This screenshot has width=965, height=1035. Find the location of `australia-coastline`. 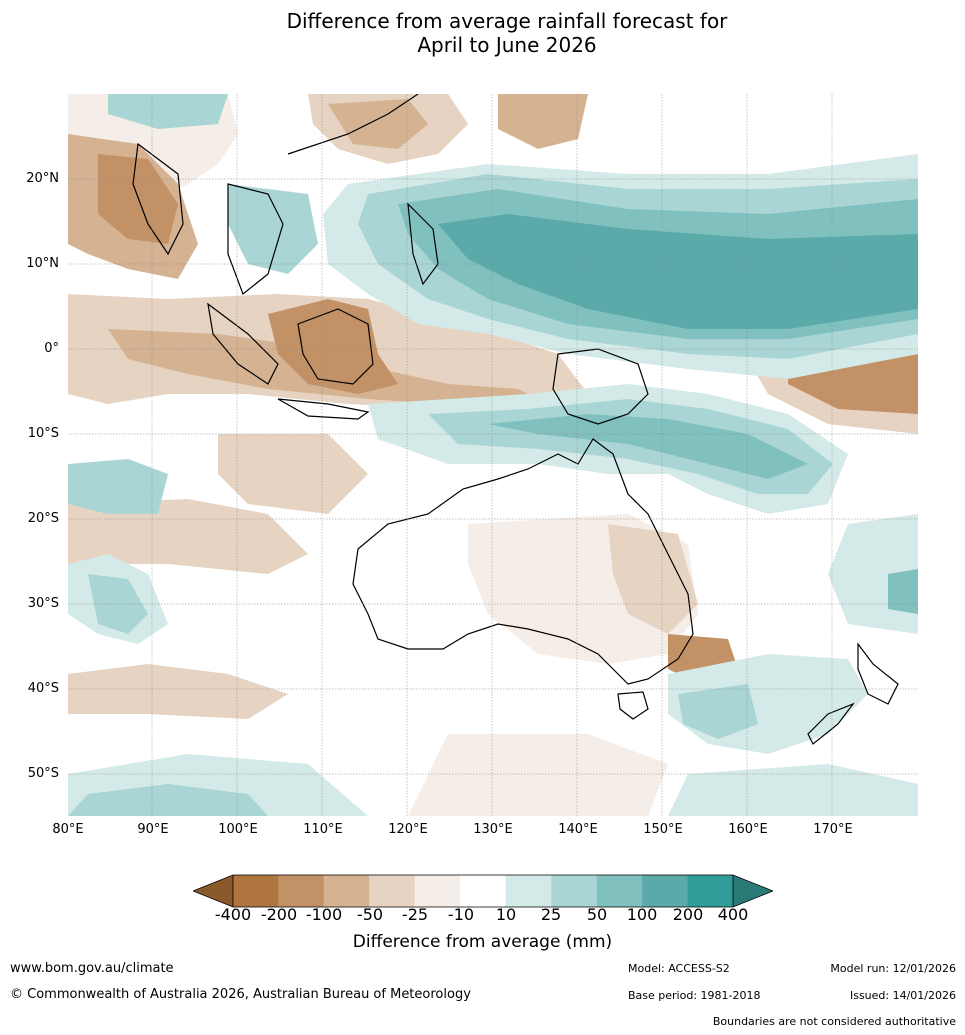

australia-coastline is located at coordinates (523, 561).